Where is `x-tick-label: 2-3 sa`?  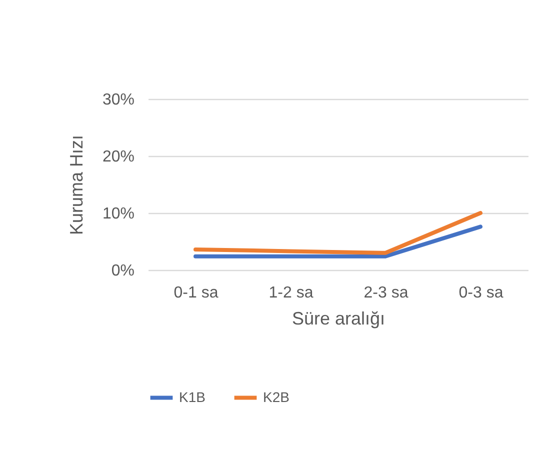
x-tick-label: 2-3 sa is located at coordinates (386, 293).